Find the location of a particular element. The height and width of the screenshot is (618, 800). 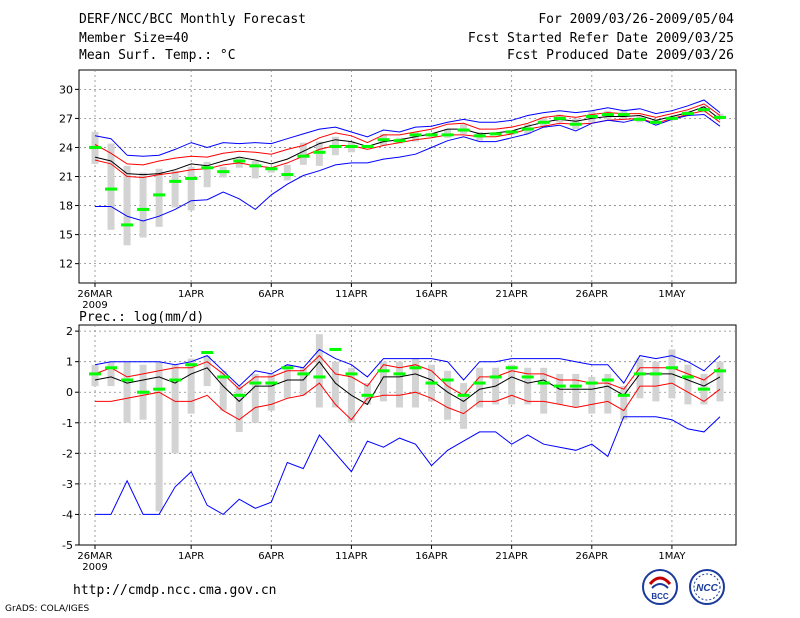

prec-xtick-label: 11APR is located at coordinates (351, 556).